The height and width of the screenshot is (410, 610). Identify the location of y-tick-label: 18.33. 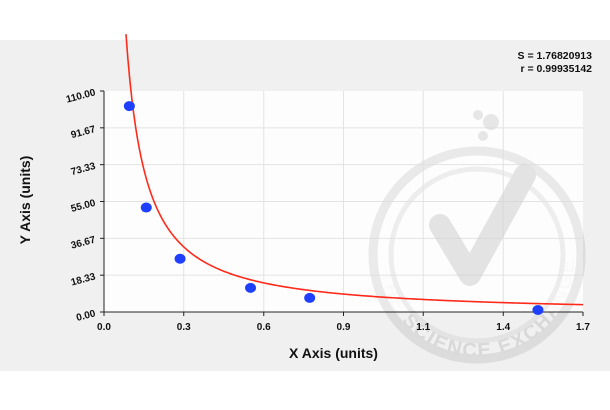
(83, 279).